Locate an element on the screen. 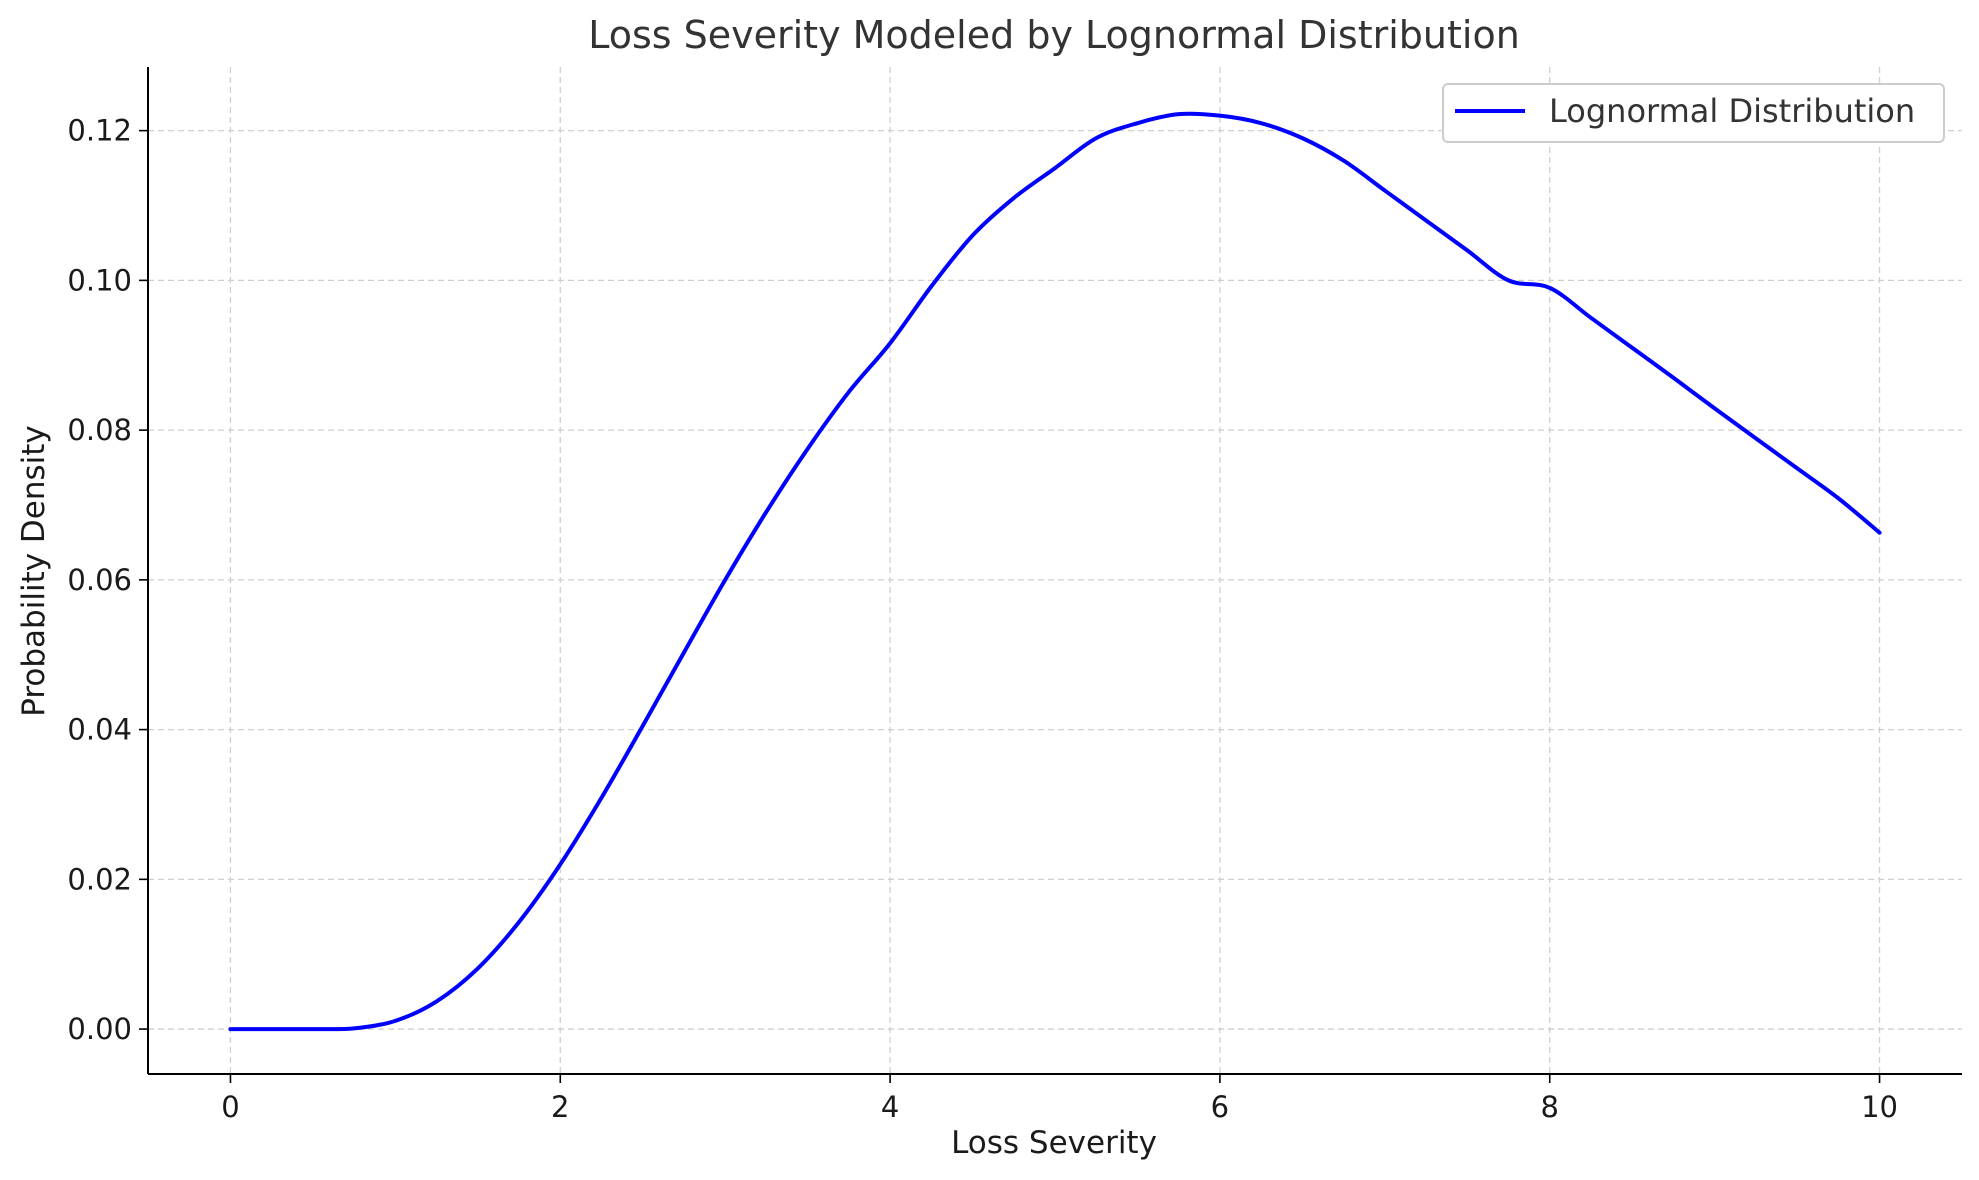 Image resolution: width=1979 pixels, height=1180 pixels. legend-box is located at coordinates (1693, 113).